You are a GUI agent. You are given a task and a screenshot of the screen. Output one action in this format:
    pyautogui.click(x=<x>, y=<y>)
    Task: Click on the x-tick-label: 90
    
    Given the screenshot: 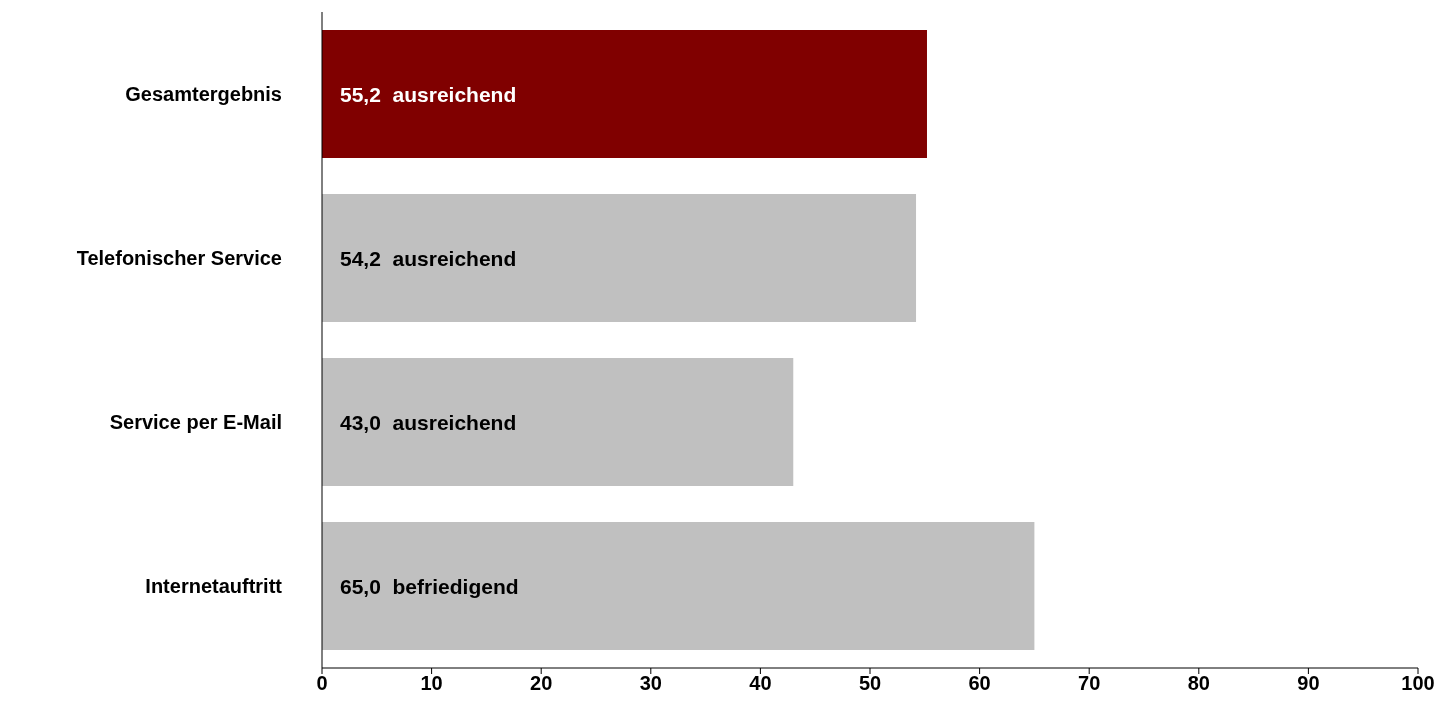 What is the action you would take?
    pyautogui.click(x=1308, y=683)
    